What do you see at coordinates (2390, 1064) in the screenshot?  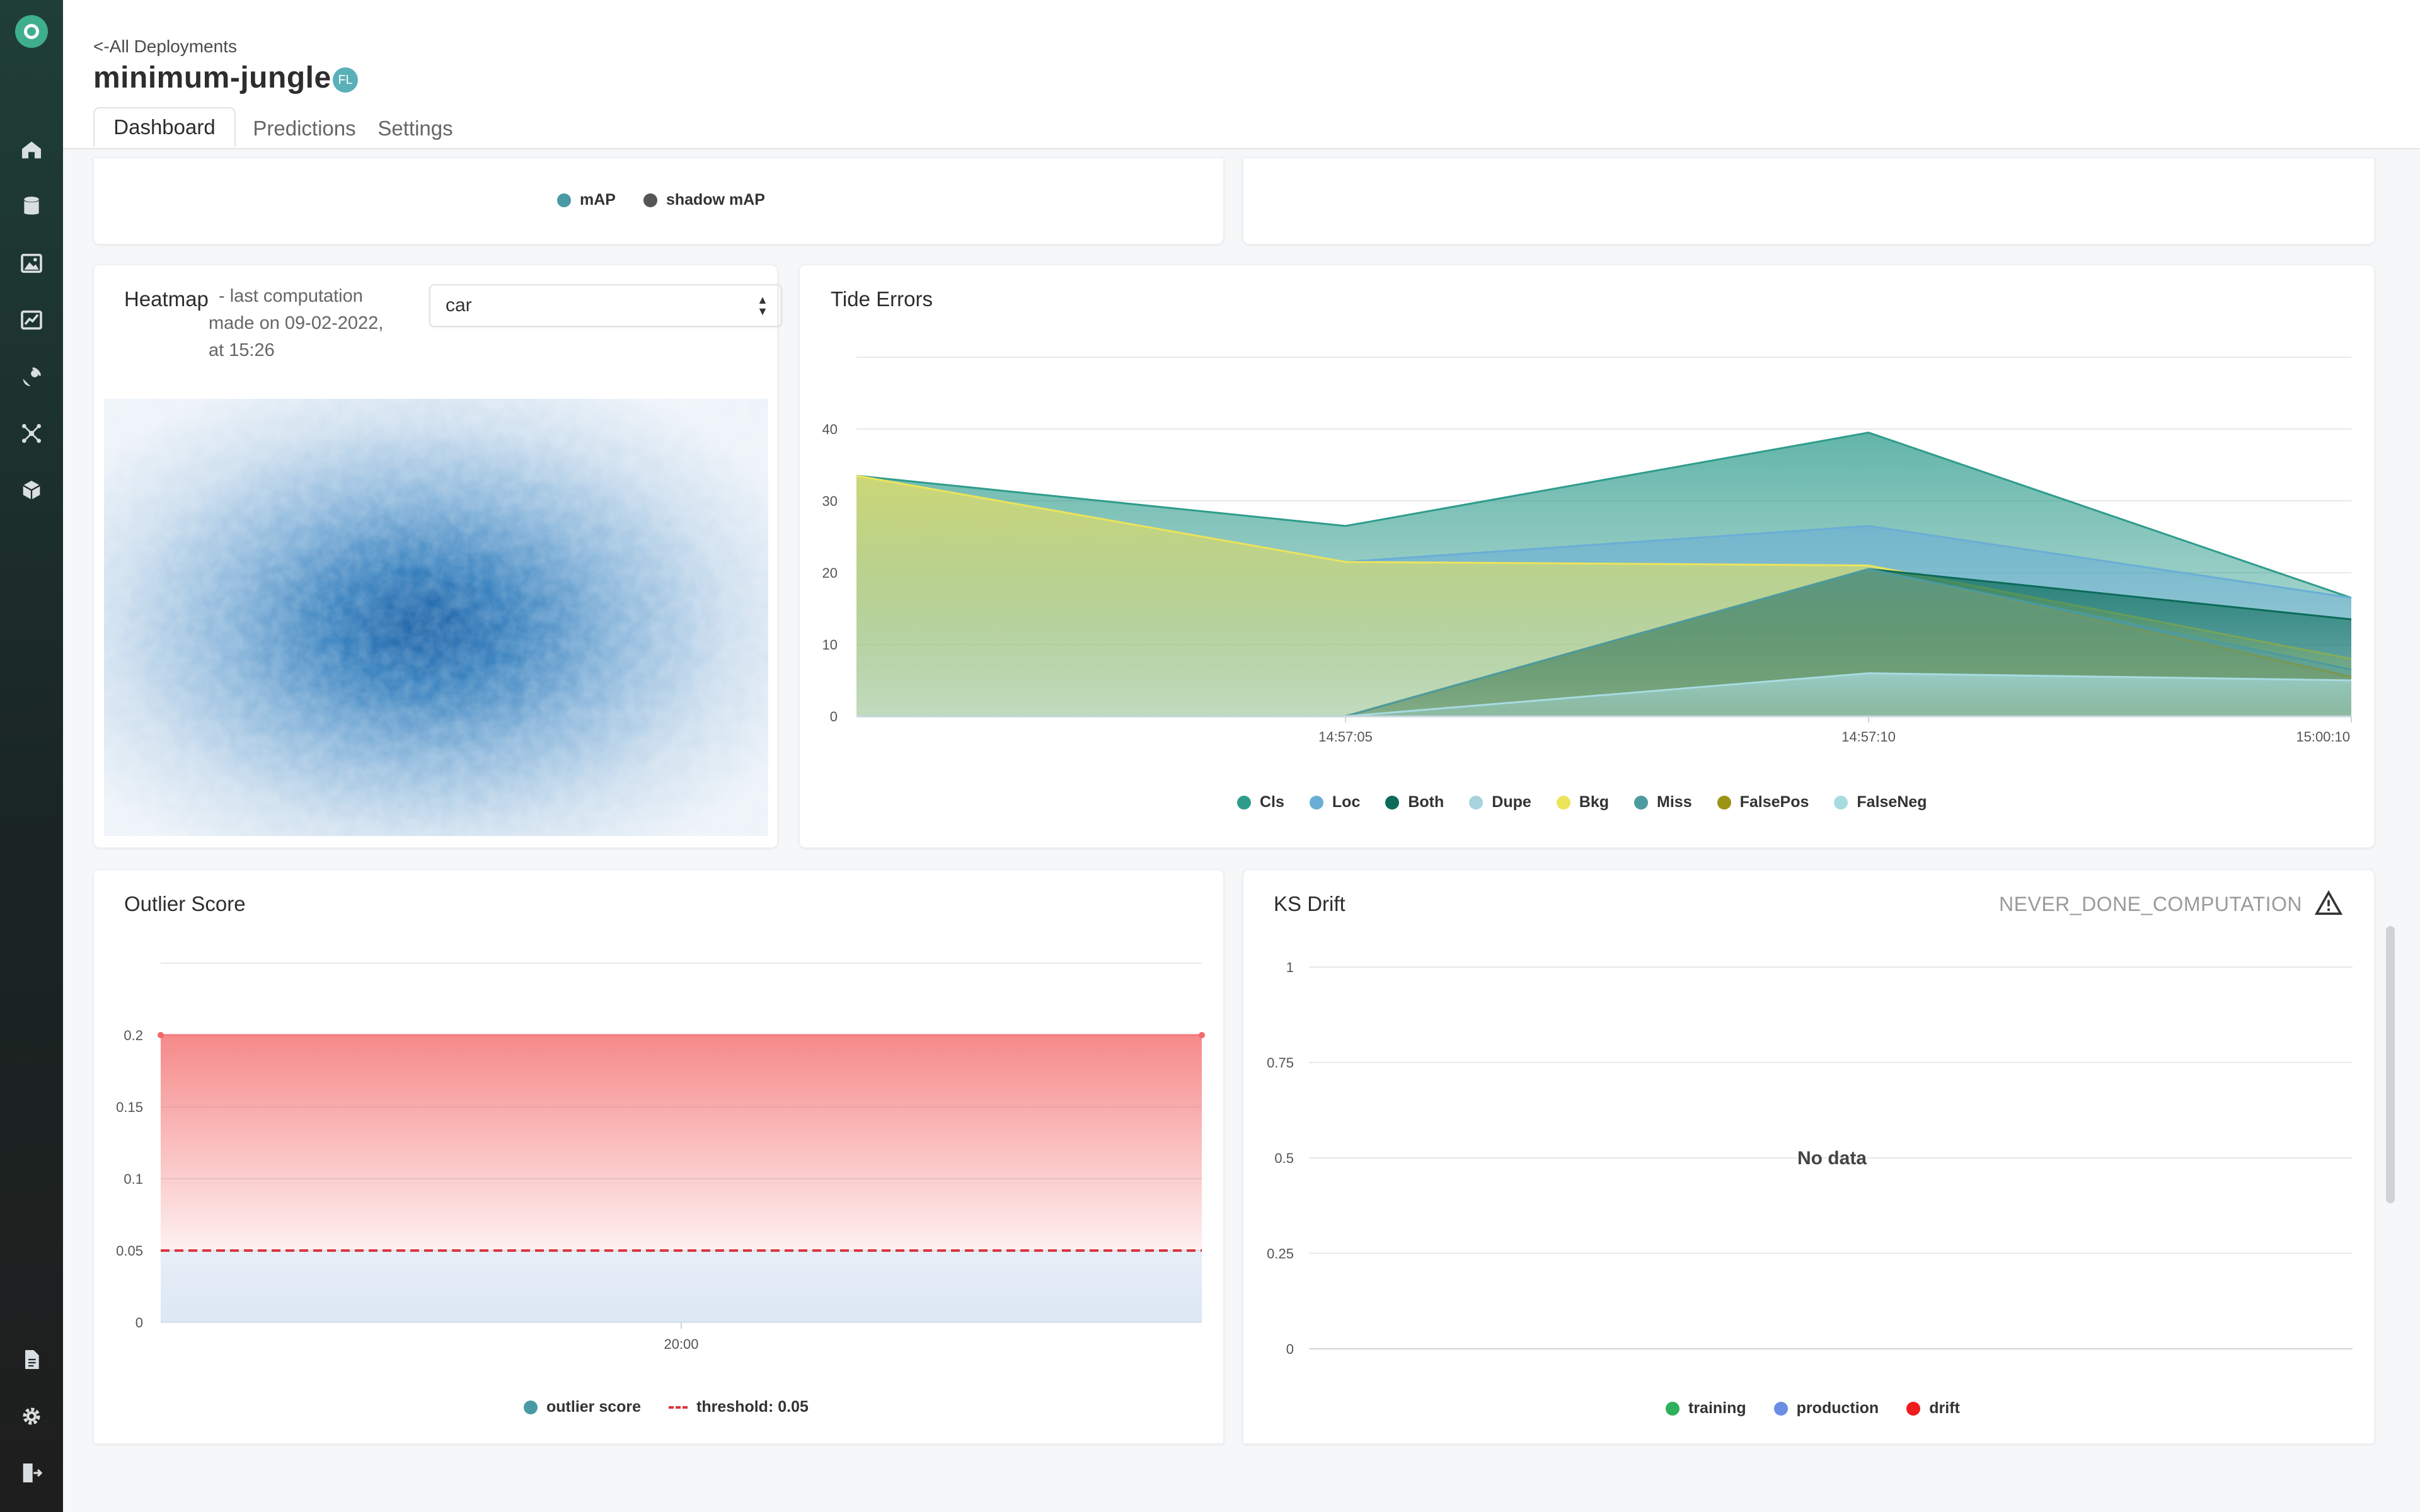 I see `page-scrollbar` at bounding box center [2390, 1064].